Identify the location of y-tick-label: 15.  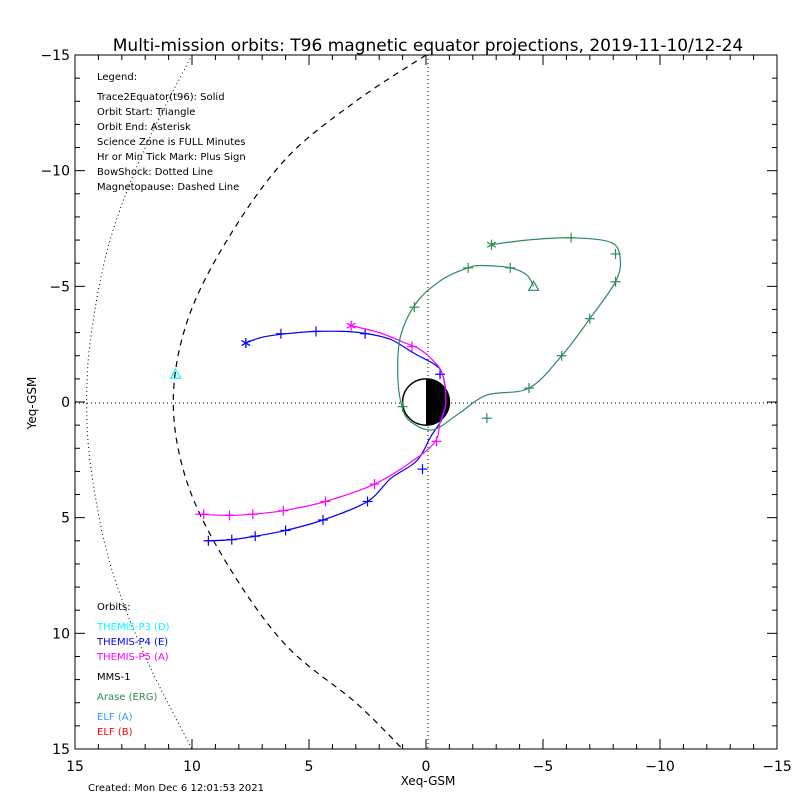
(61, 750).